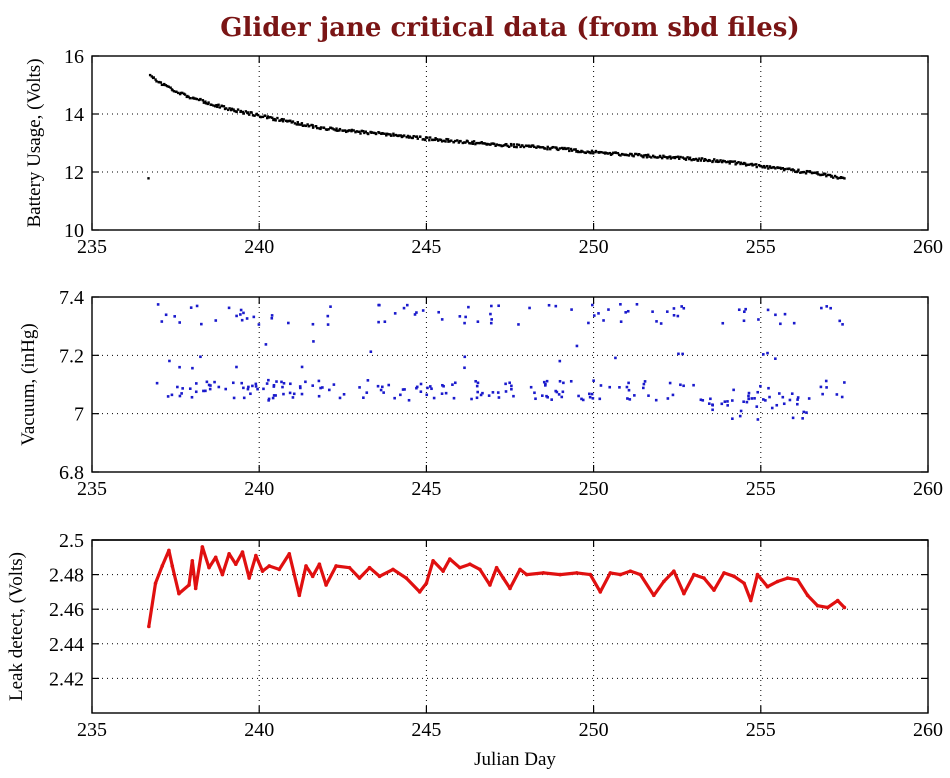 The height and width of the screenshot is (778, 950). I want to click on leak-series-line, so click(496, 586).